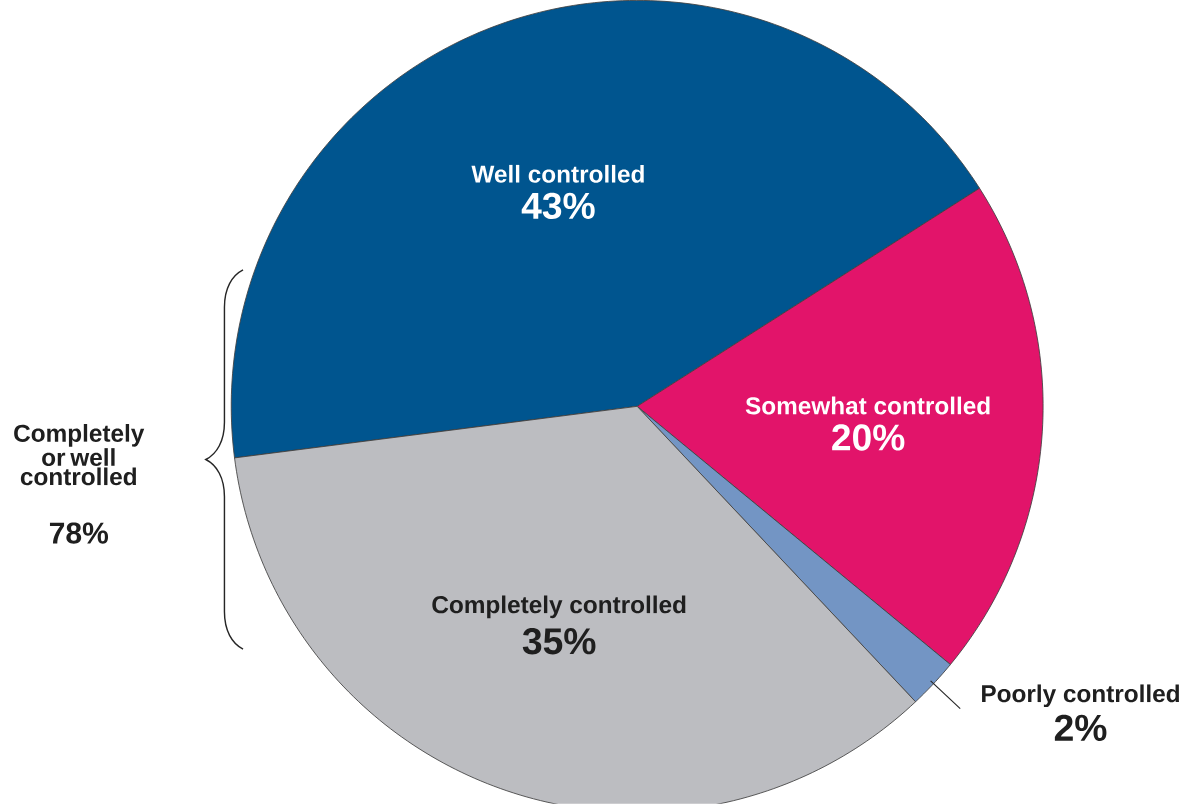 This screenshot has height=804, width=1182. Describe the element at coordinates (79, 455) in the screenshot. I see `text: Completely or well controlled` at that location.